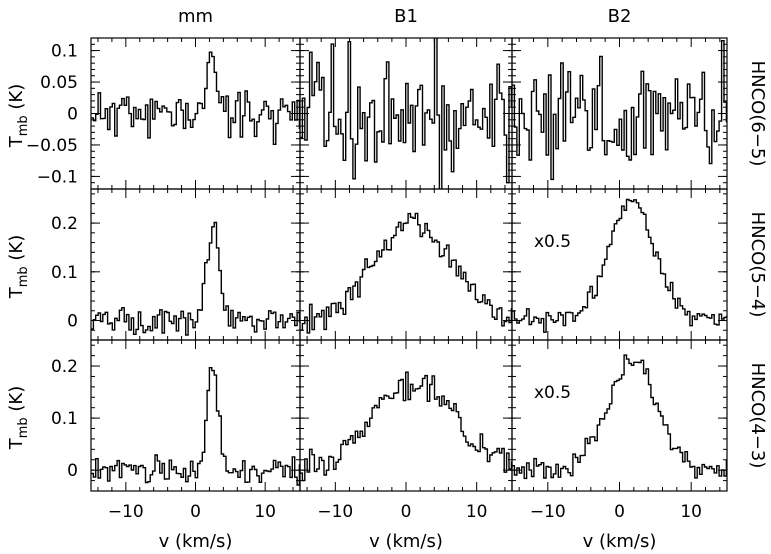 Image resolution: width=771 pixels, height=554 pixels. What do you see at coordinates (619, 110) in the screenshot?
I see `spectrum-line-panel-r0-c2` at bounding box center [619, 110].